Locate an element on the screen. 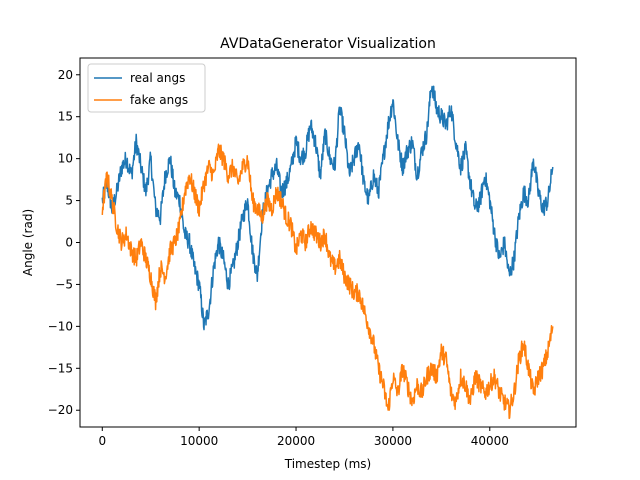 This screenshot has width=640, height=480. y-tick-label: −5 is located at coordinates (64, 284).